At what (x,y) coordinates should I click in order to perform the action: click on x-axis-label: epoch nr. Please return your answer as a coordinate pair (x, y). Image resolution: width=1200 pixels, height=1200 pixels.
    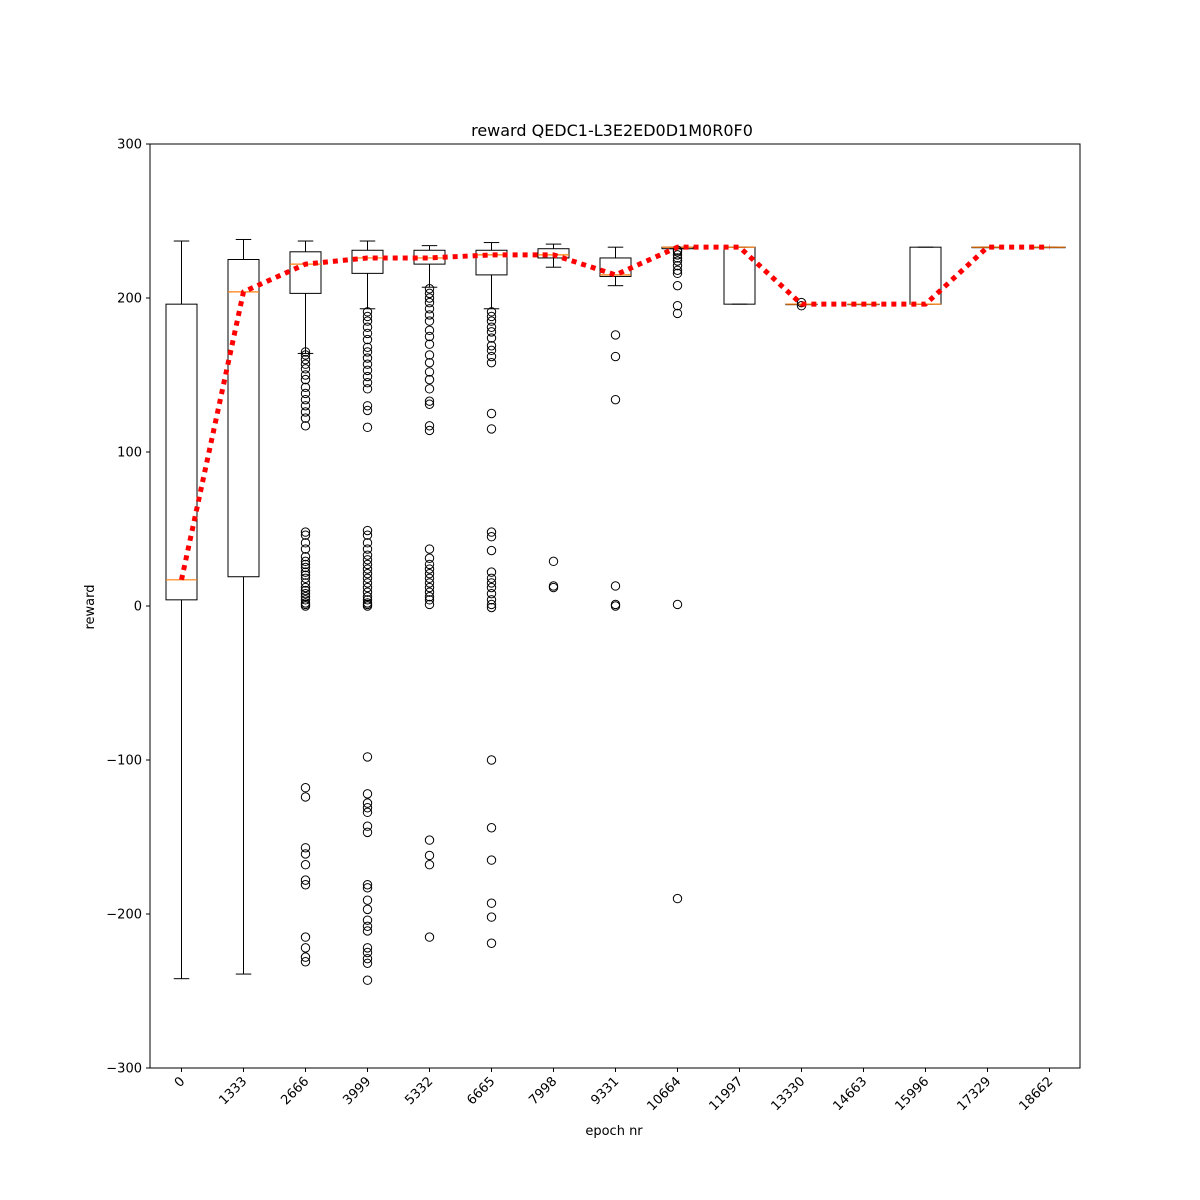
    Looking at the image, I should click on (614, 1131).